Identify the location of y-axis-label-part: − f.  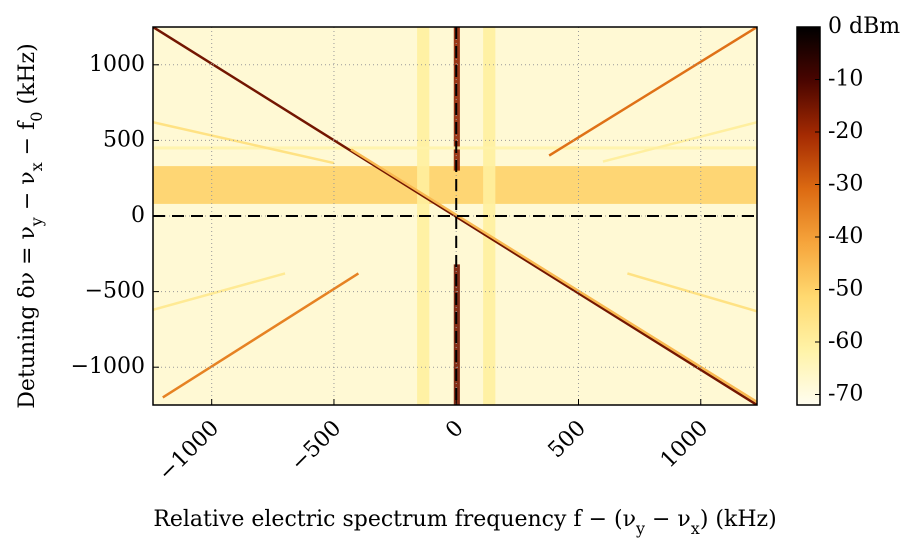
(27, 141).